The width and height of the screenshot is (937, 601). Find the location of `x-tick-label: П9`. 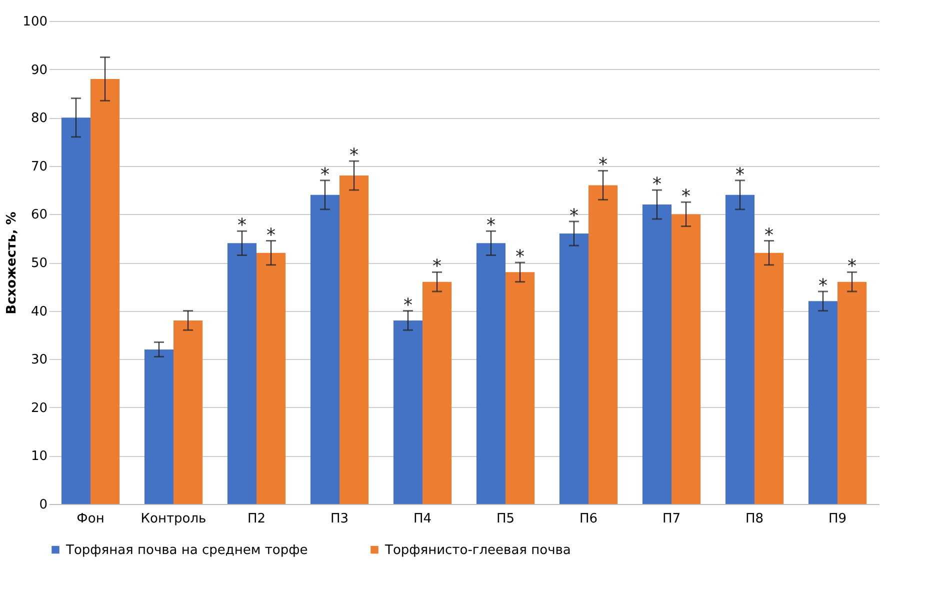

x-tick-label: П9 is located at coordinates (837, 519).